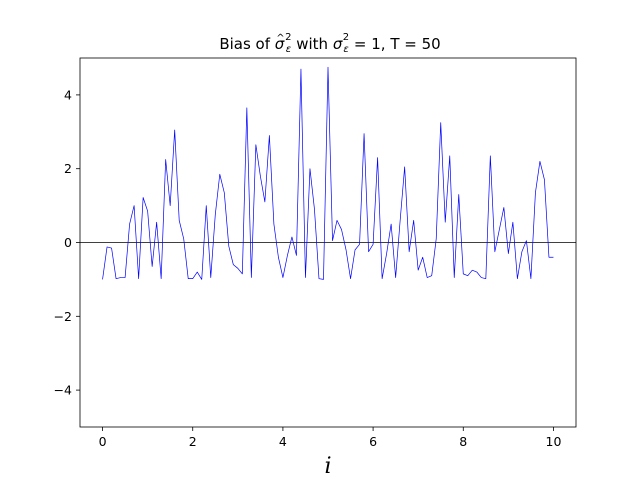  What do you see at coordinates (103, 441) in the screenshot?
I see `x-tick-label: 0` at bounding box center [103, 441].